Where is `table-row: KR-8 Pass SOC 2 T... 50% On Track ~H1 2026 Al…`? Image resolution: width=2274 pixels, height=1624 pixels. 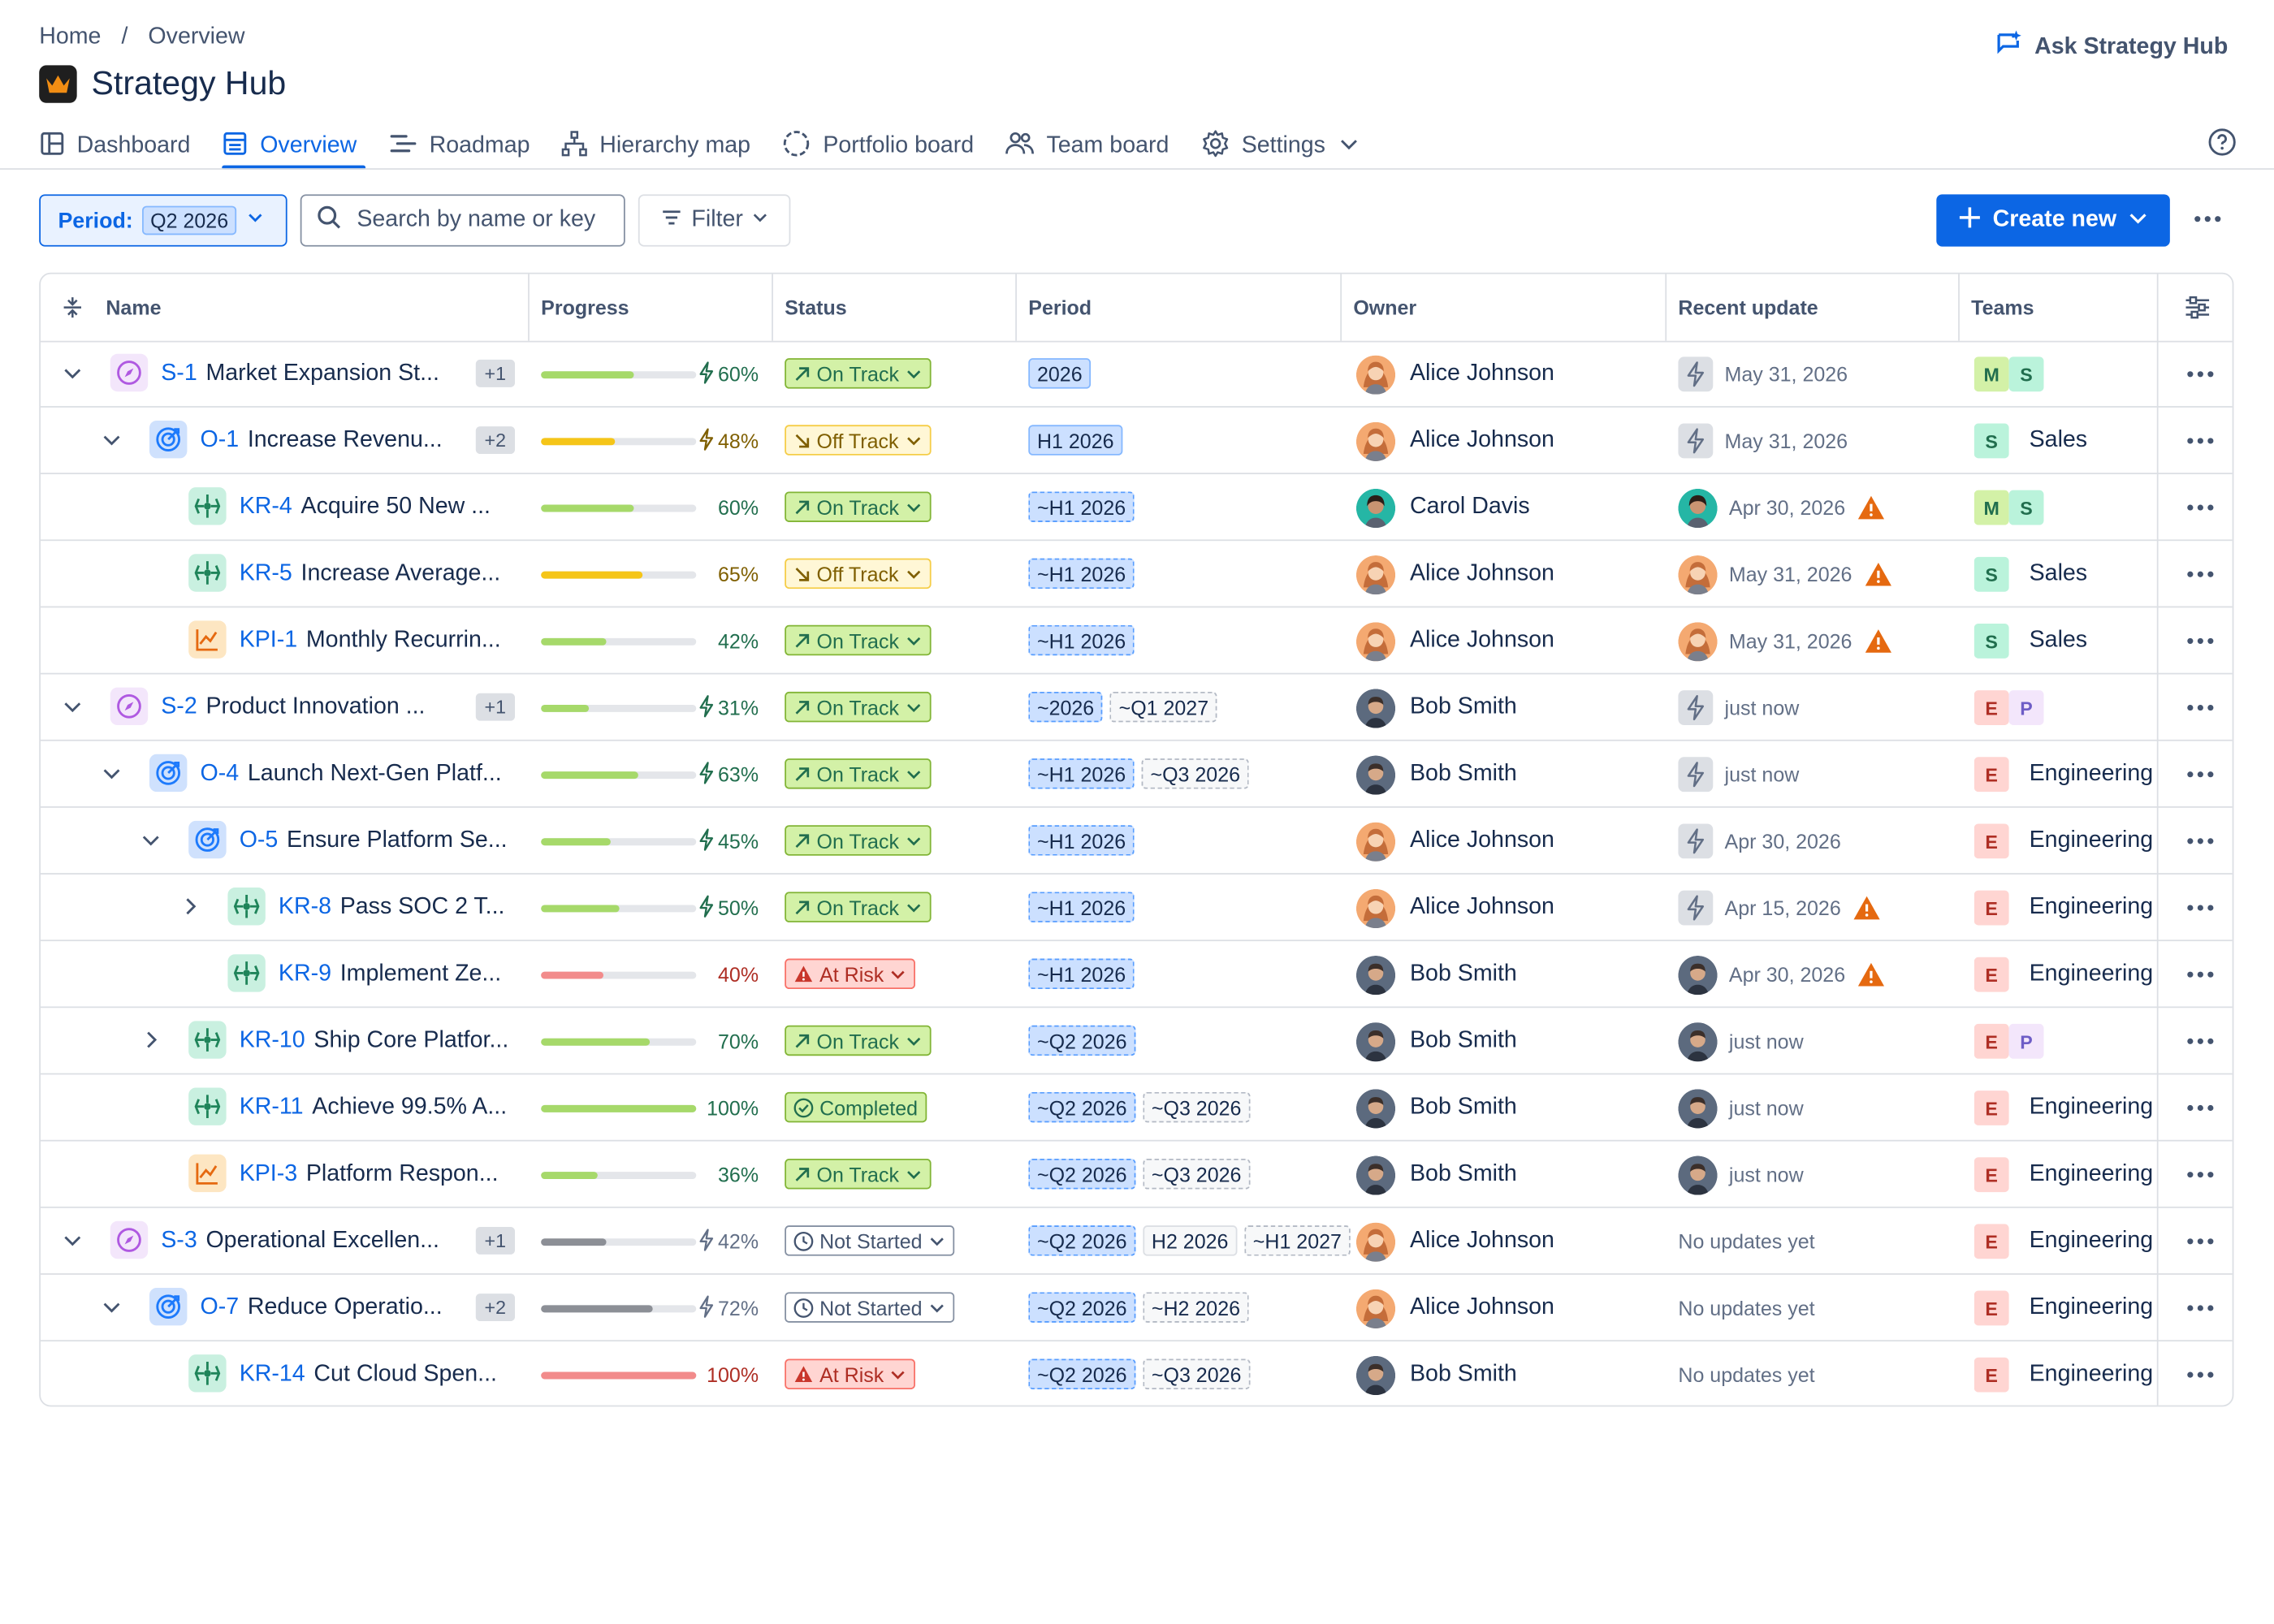 table-row: KR-8 Pass SOC 2 T... 50% On Track ~H1 2026 Al… is located at coordinates (1137, 909).